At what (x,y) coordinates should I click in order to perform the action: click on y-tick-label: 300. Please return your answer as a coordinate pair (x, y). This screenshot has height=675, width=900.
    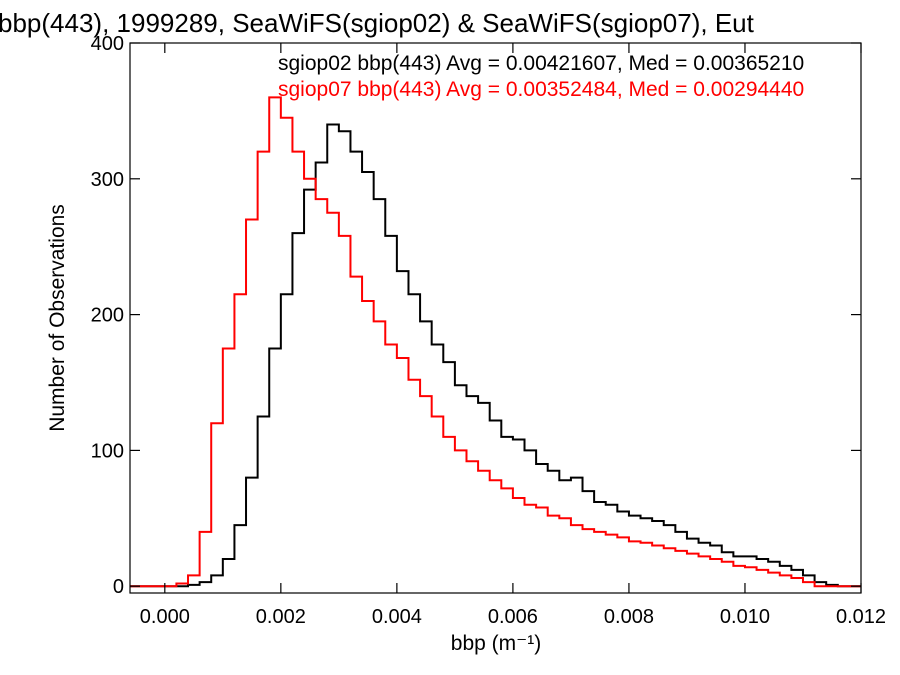
    Looking at the image, I should click on (107, 180).